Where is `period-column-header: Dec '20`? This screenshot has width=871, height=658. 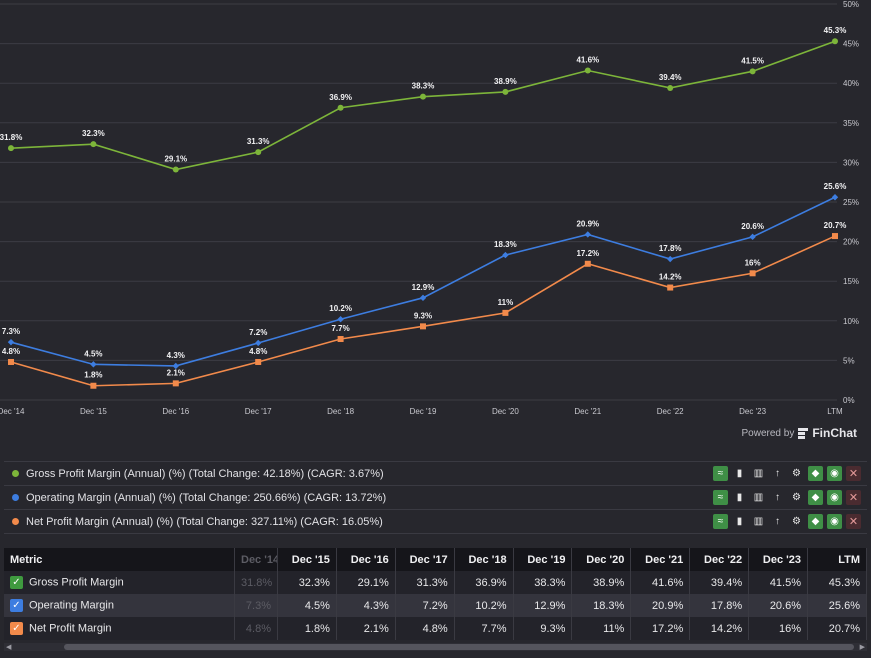
period-column-header: Dec '20 is located at coordinates (601, 559).